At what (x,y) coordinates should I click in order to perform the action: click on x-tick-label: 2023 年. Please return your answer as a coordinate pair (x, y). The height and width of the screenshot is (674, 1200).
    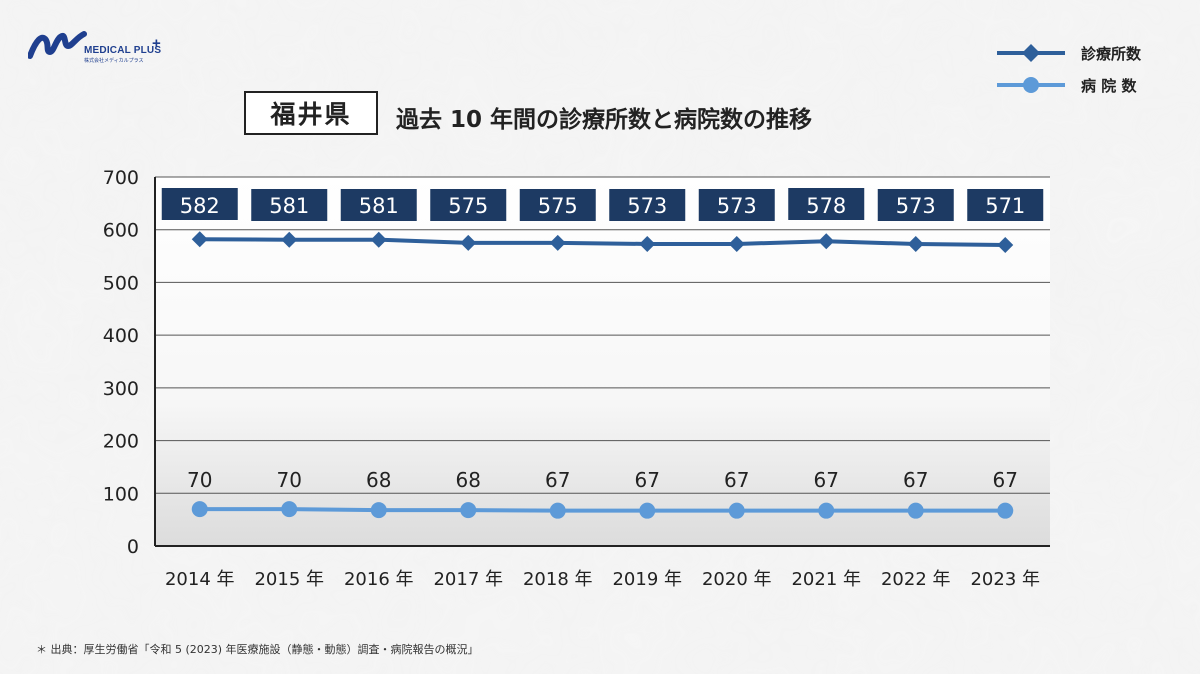
    Looking at the image, I should click on (1005, 579).